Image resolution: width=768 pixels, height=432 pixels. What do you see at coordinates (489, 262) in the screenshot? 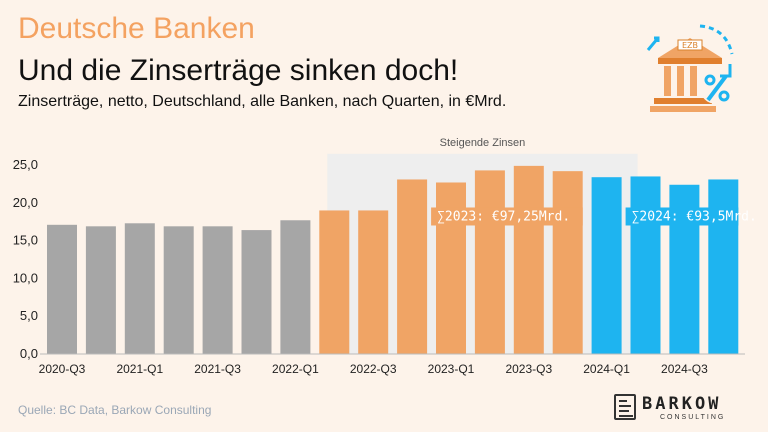
I see `bar-2023-Q2` at bounding box center [489, 262].